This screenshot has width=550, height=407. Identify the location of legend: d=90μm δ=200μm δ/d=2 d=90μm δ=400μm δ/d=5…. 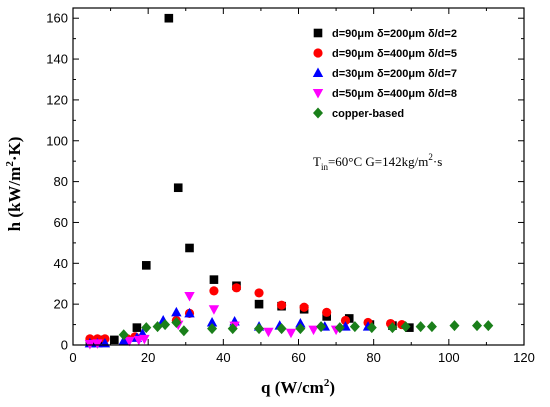
(384, 74).